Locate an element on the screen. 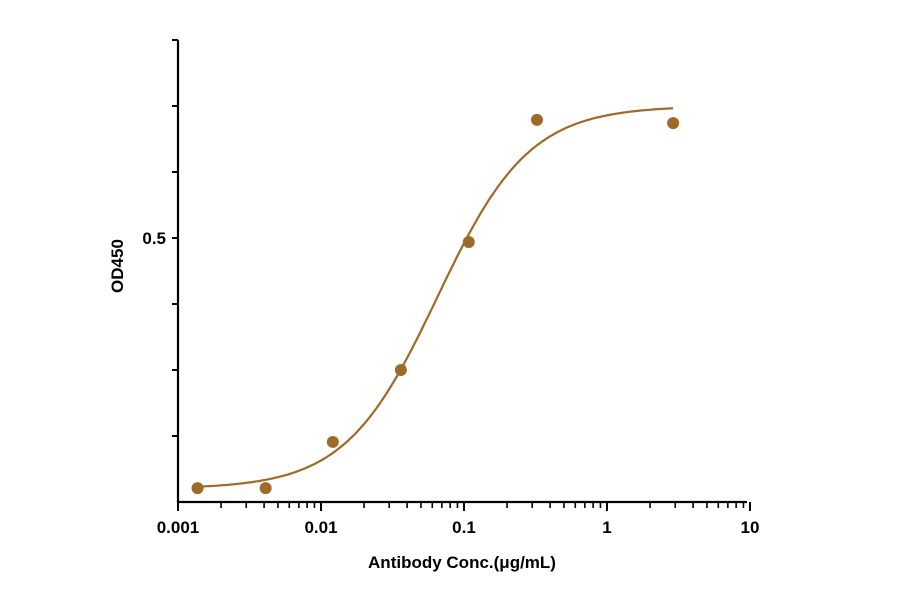 The image size is (900, 594). y-axis: 0.5 is located at coordinates (161, 271).